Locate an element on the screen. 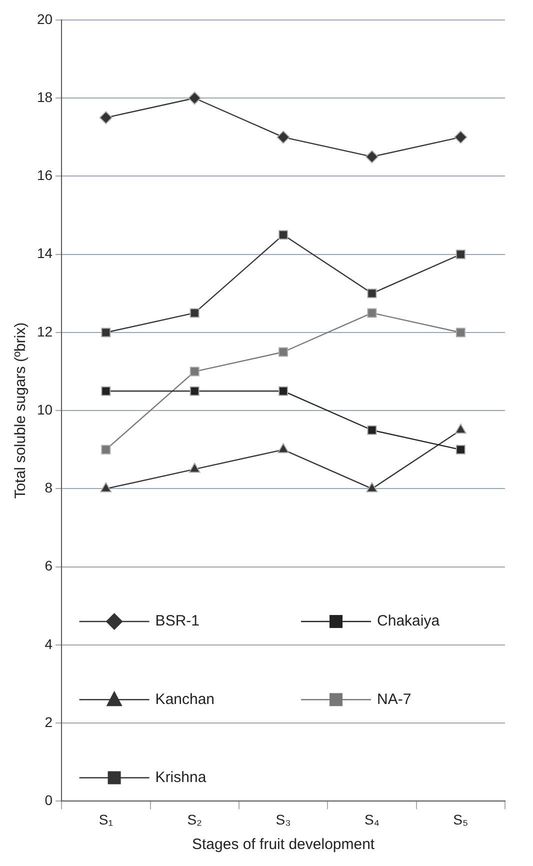 The image size is (533, 866). x-tick-label: S₅ is located at coordinates (460, 819).